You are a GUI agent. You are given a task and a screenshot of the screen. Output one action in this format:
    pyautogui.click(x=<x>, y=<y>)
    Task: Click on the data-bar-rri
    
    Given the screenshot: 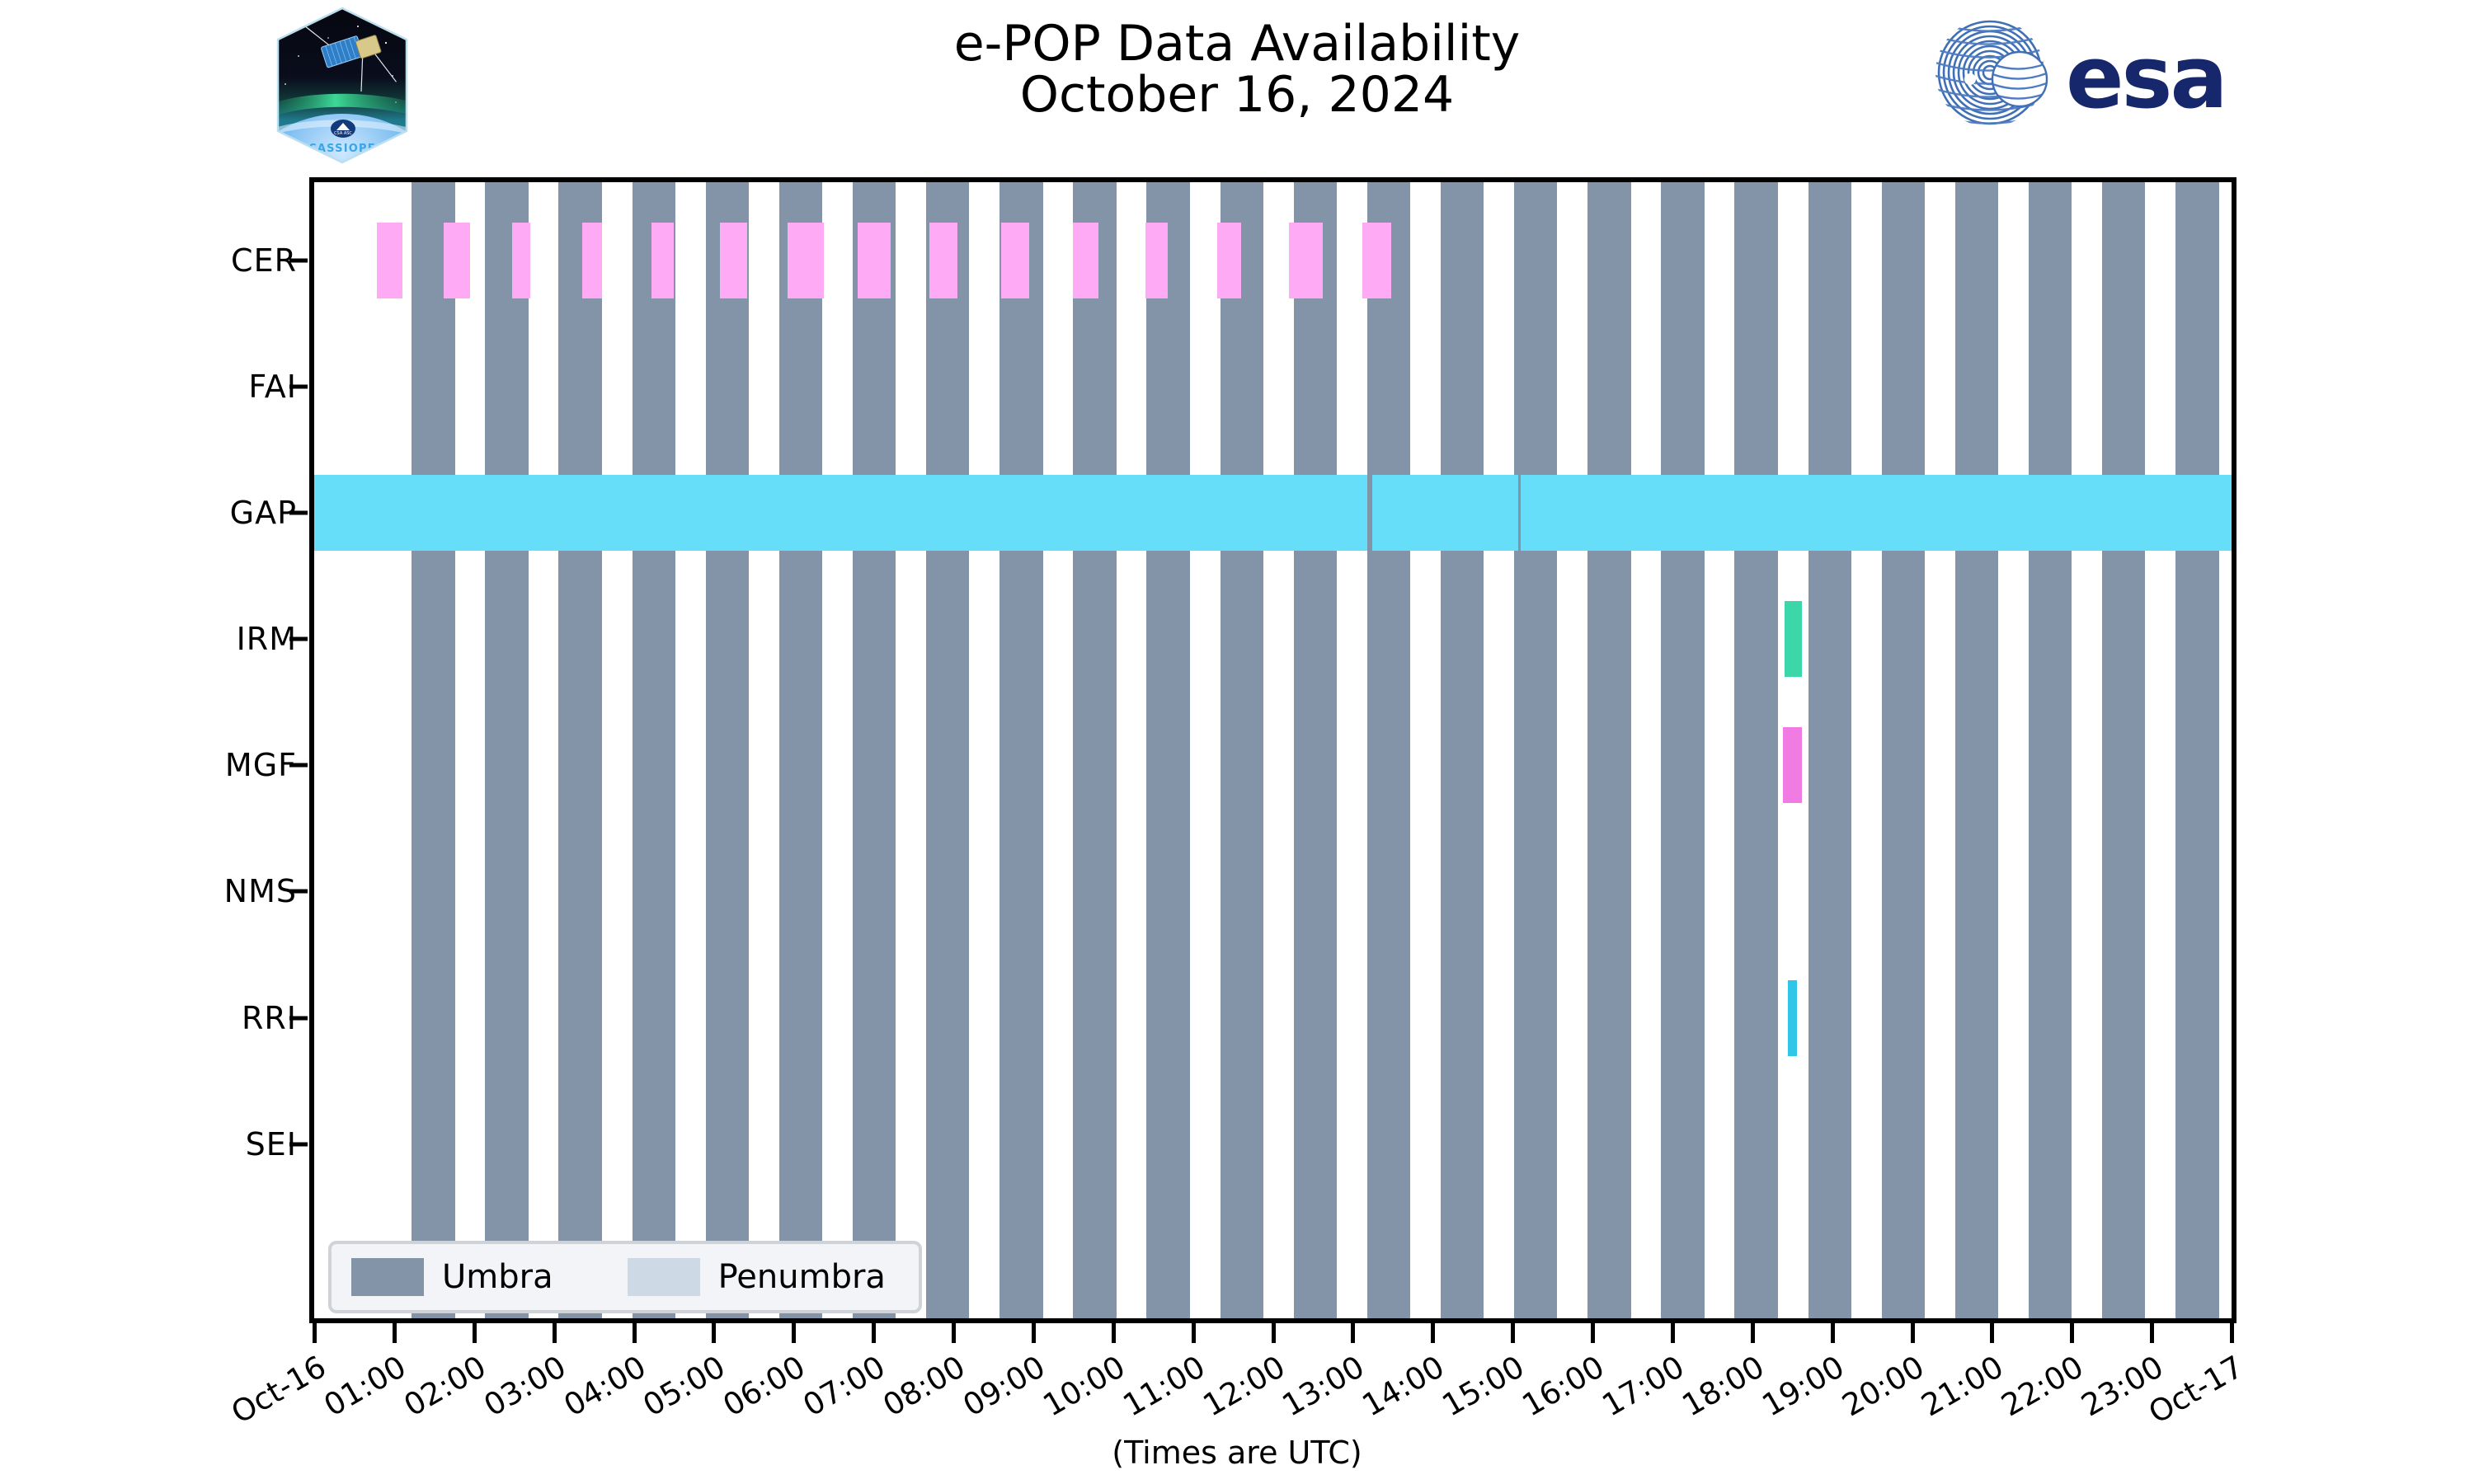 What is the action you would take?
    pyautogui.click(x=1792, y=1017)
    